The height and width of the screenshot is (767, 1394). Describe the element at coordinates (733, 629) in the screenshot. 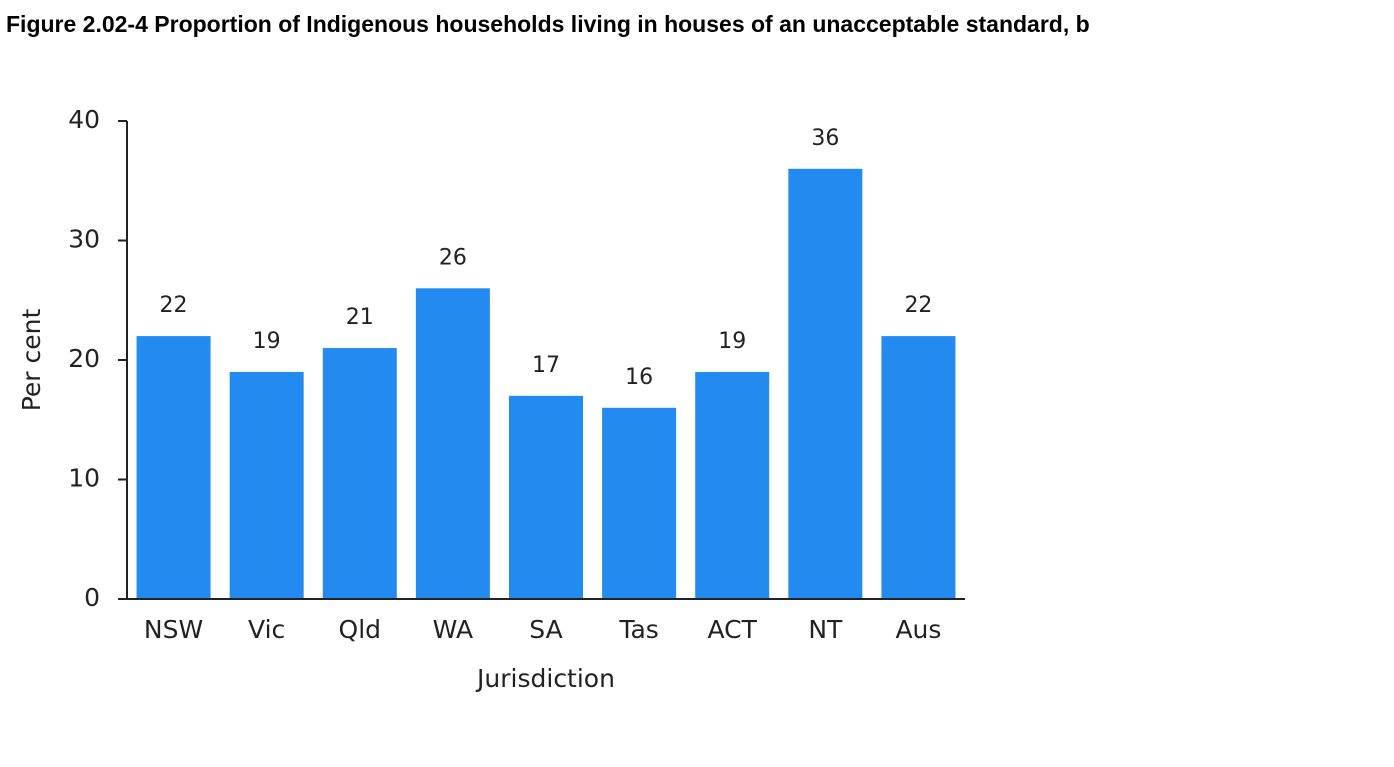

I see `x-tick-label: ACT` at that location.